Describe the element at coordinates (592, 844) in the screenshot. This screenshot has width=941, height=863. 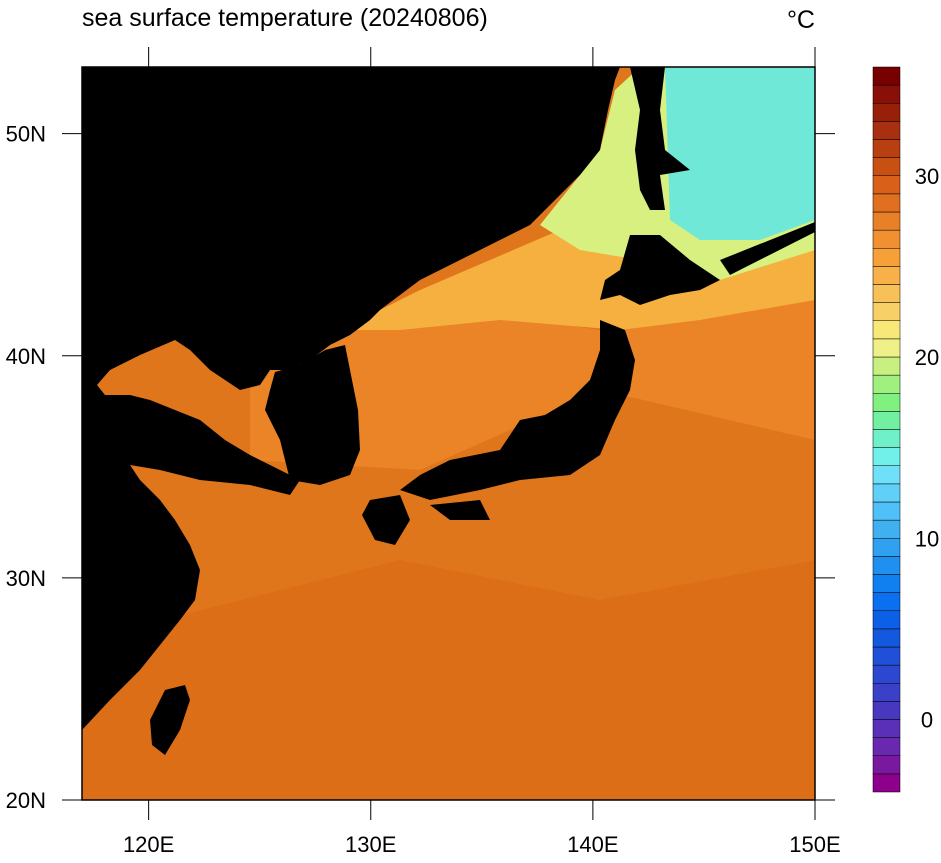
I see `x-tick-label: 140E` at that location.